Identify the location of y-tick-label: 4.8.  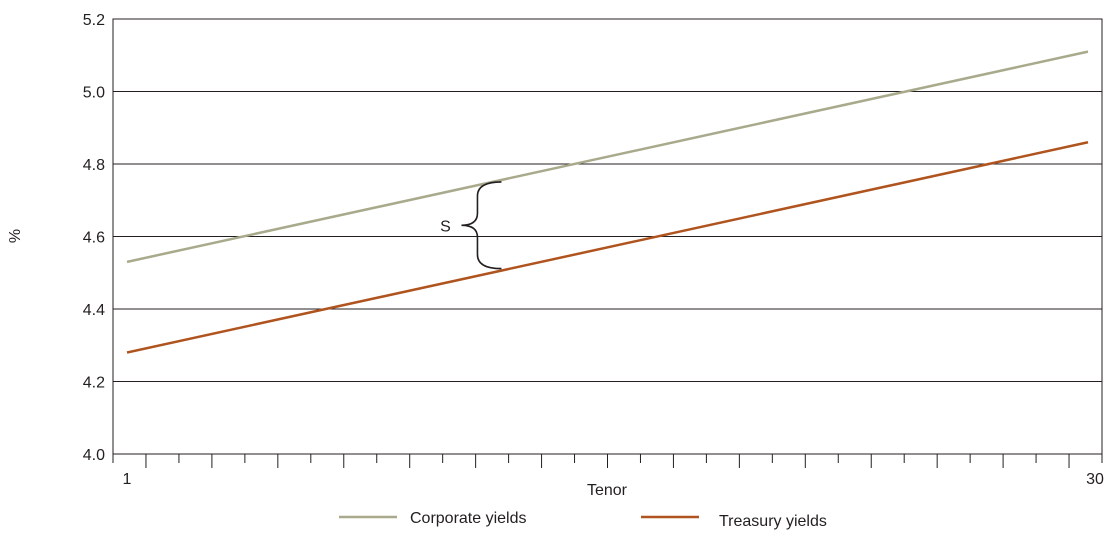
(94, 165).